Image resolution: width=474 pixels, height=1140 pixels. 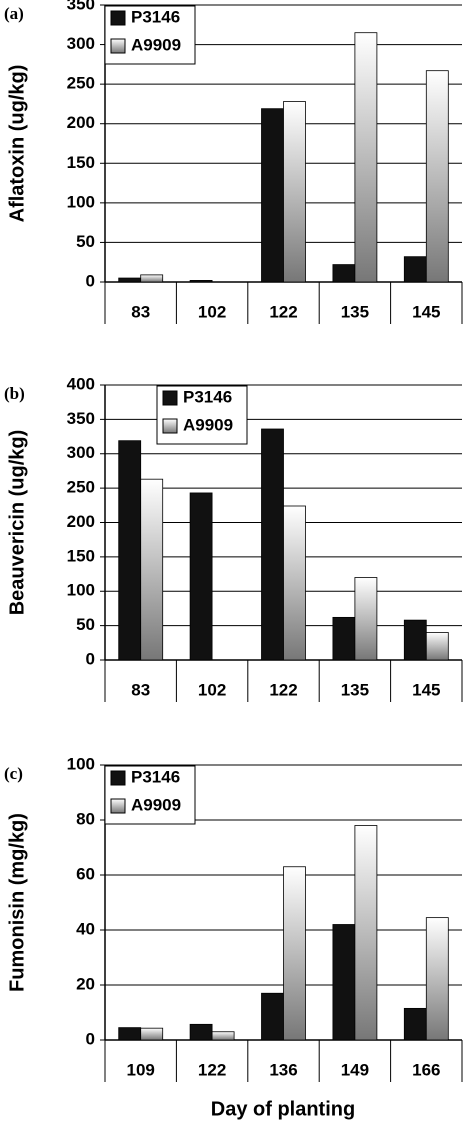 I want to click on panel-label: (c), so click(x=13, y=773).